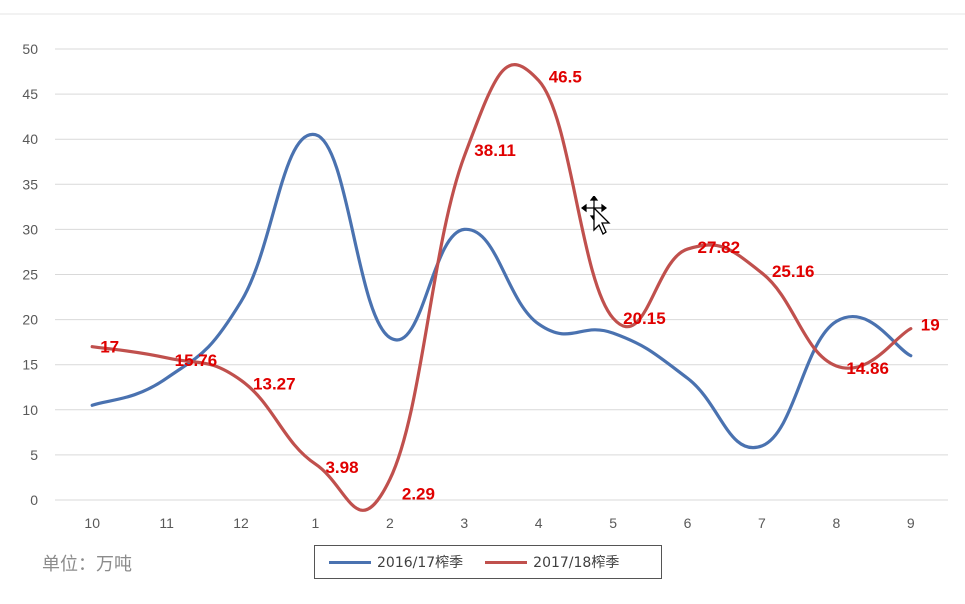 The width and height of the screenshot is (965, 604). What do you see at coordinates (316, 523) in the screenshot?
I see `x-tick-label: 1` at bounding box center [316, 523].